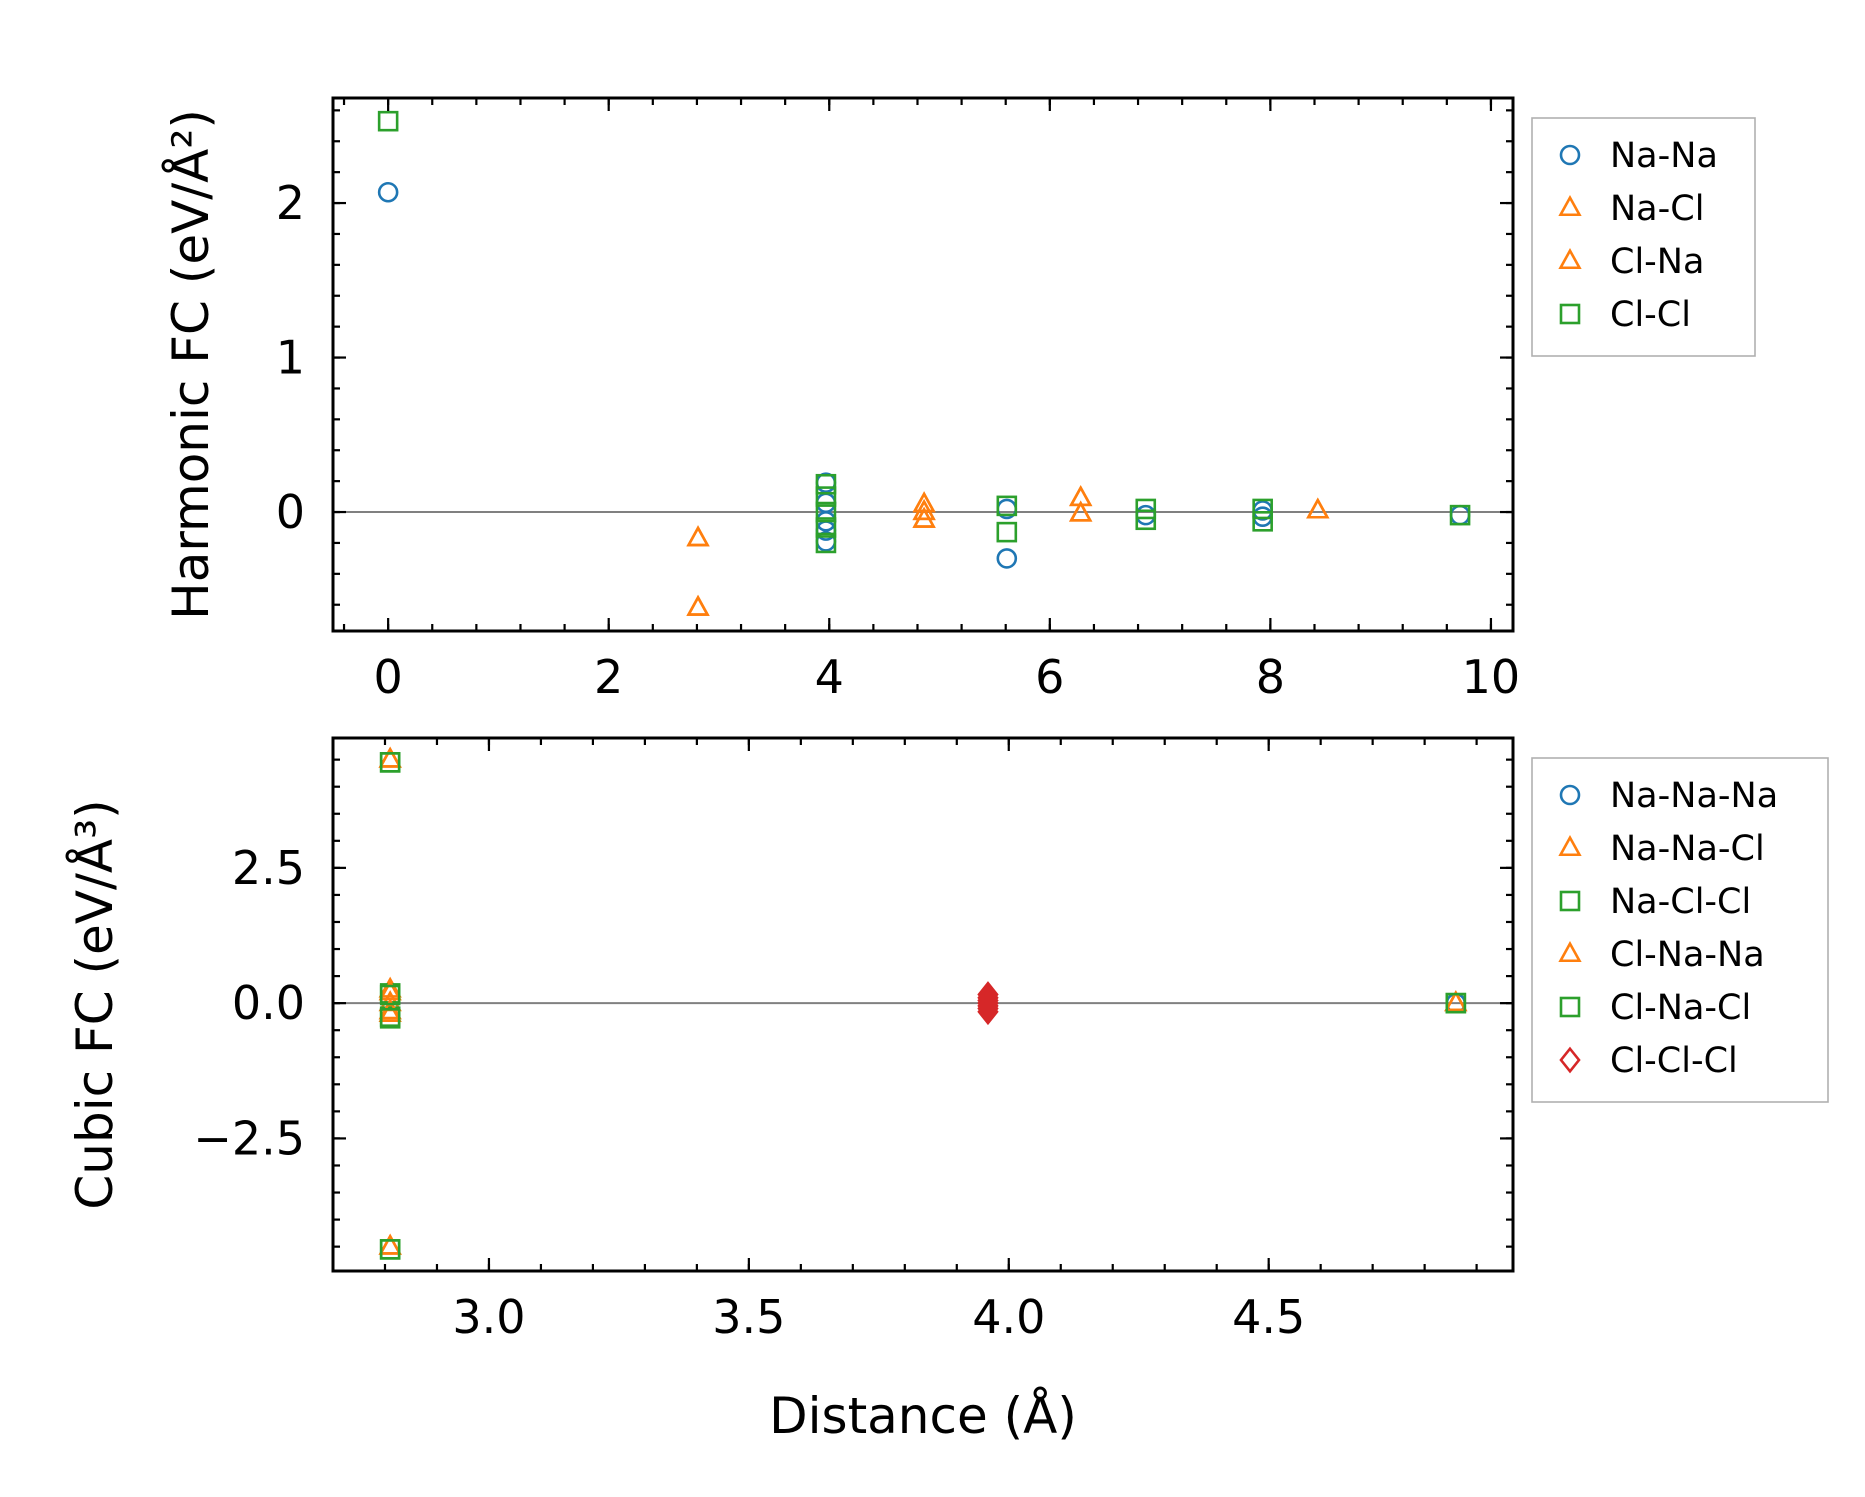 This screenshot has width=1865, height=1497. I want to click on cubic-xtick-label: 4.0, so click(1008, 1317).